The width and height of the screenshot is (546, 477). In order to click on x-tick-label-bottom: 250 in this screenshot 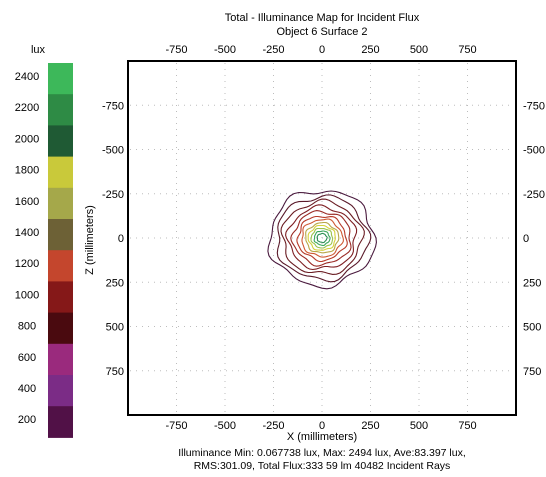, I will do `click(370, 426)`.